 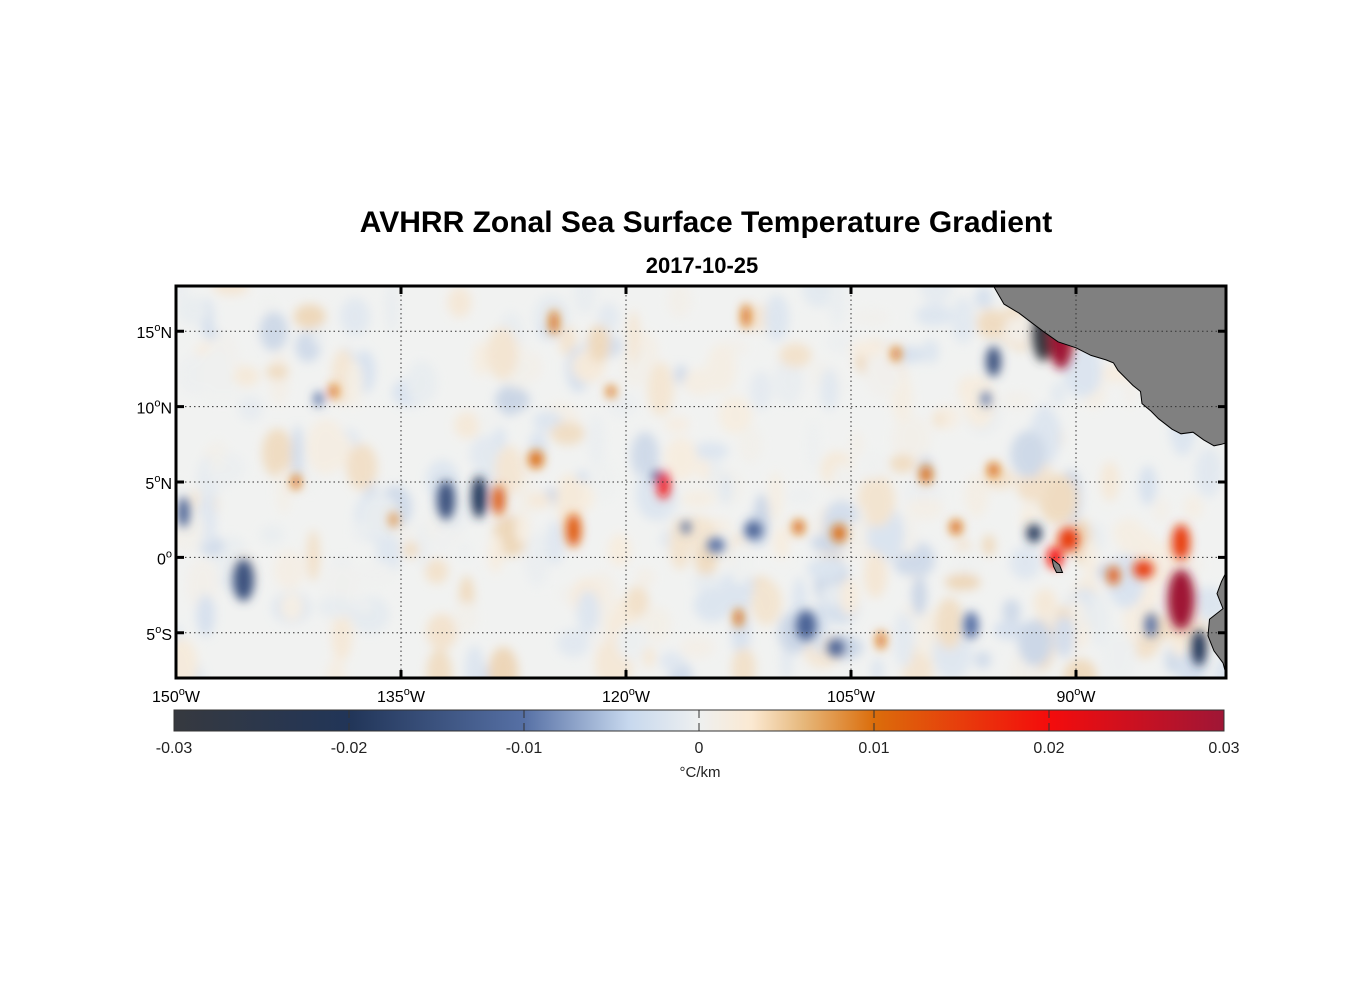 I want to click on colorbar-tick-label: -0.01, so click(x=524, y=748).